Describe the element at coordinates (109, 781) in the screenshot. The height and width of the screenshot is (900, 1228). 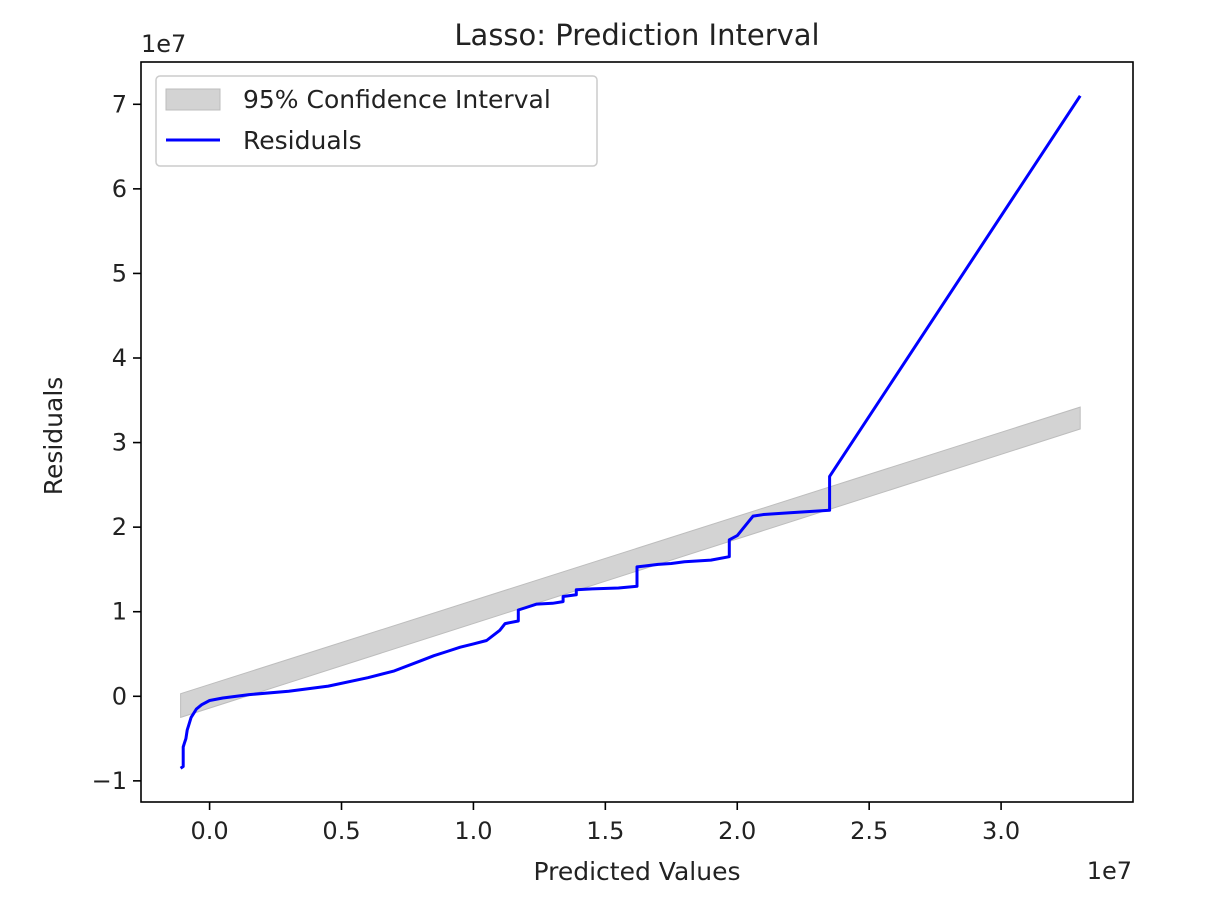
I see `y-tick-label: −1` at that location.